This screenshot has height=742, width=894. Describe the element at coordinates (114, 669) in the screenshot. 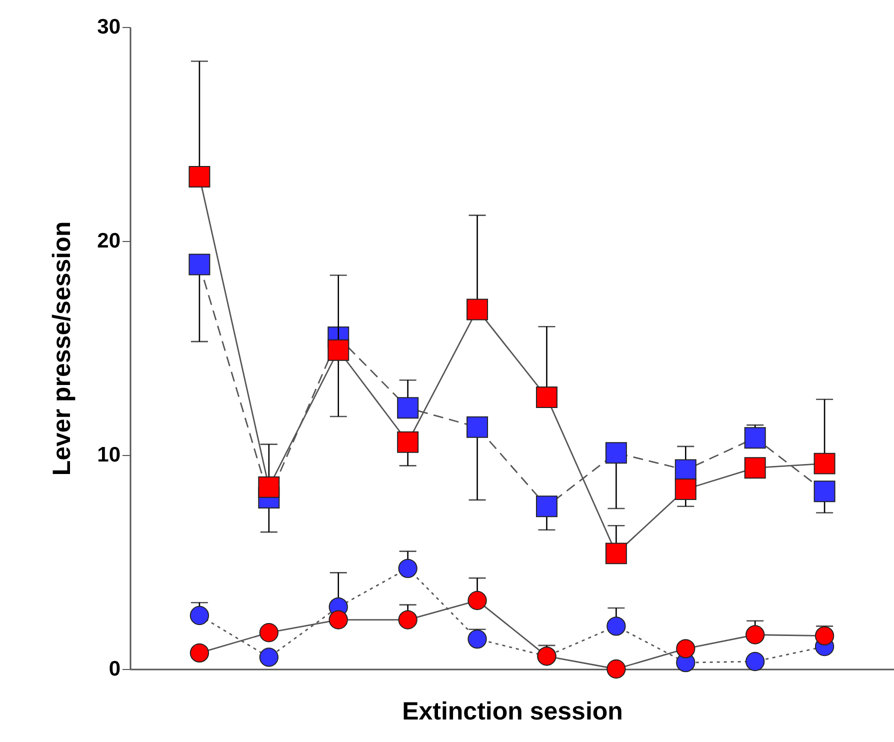

I see `y-tick-label: 0` at that location.